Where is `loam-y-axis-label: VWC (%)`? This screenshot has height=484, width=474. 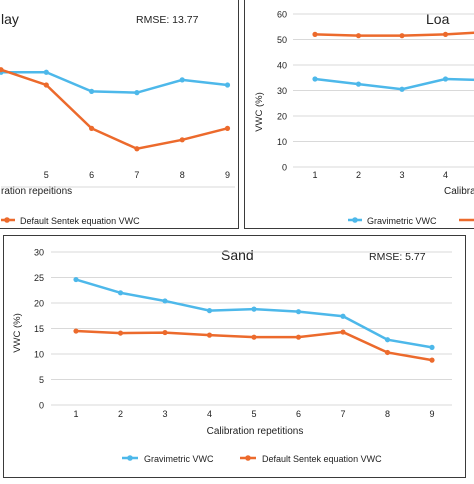
loam-y-axis-label: VWC (%) is located at coordinates (259, 112).